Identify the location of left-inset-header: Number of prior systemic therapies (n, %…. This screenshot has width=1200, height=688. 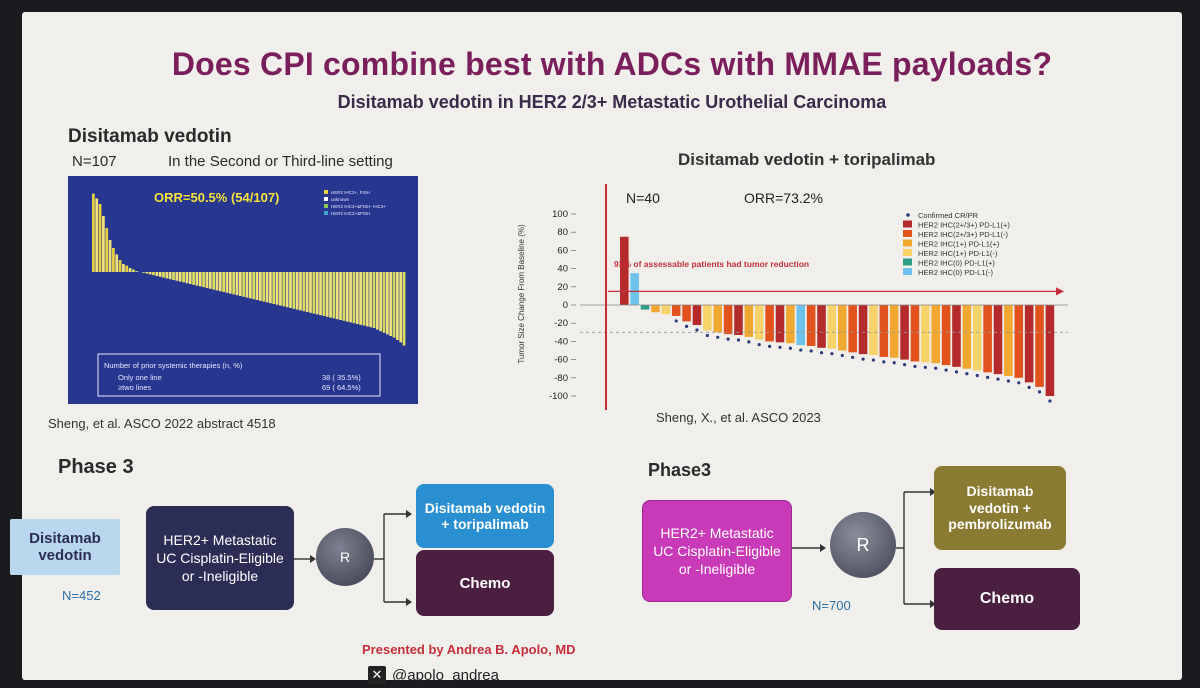
(173, 365).